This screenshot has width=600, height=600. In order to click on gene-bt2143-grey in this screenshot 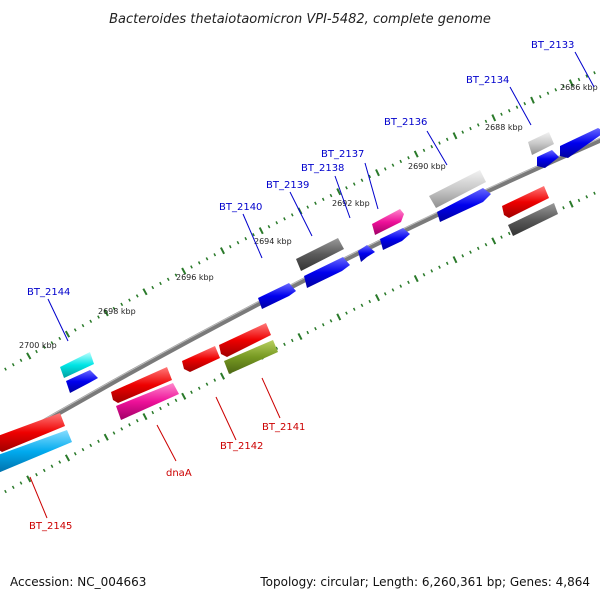, I will do `click(533, 219)`.